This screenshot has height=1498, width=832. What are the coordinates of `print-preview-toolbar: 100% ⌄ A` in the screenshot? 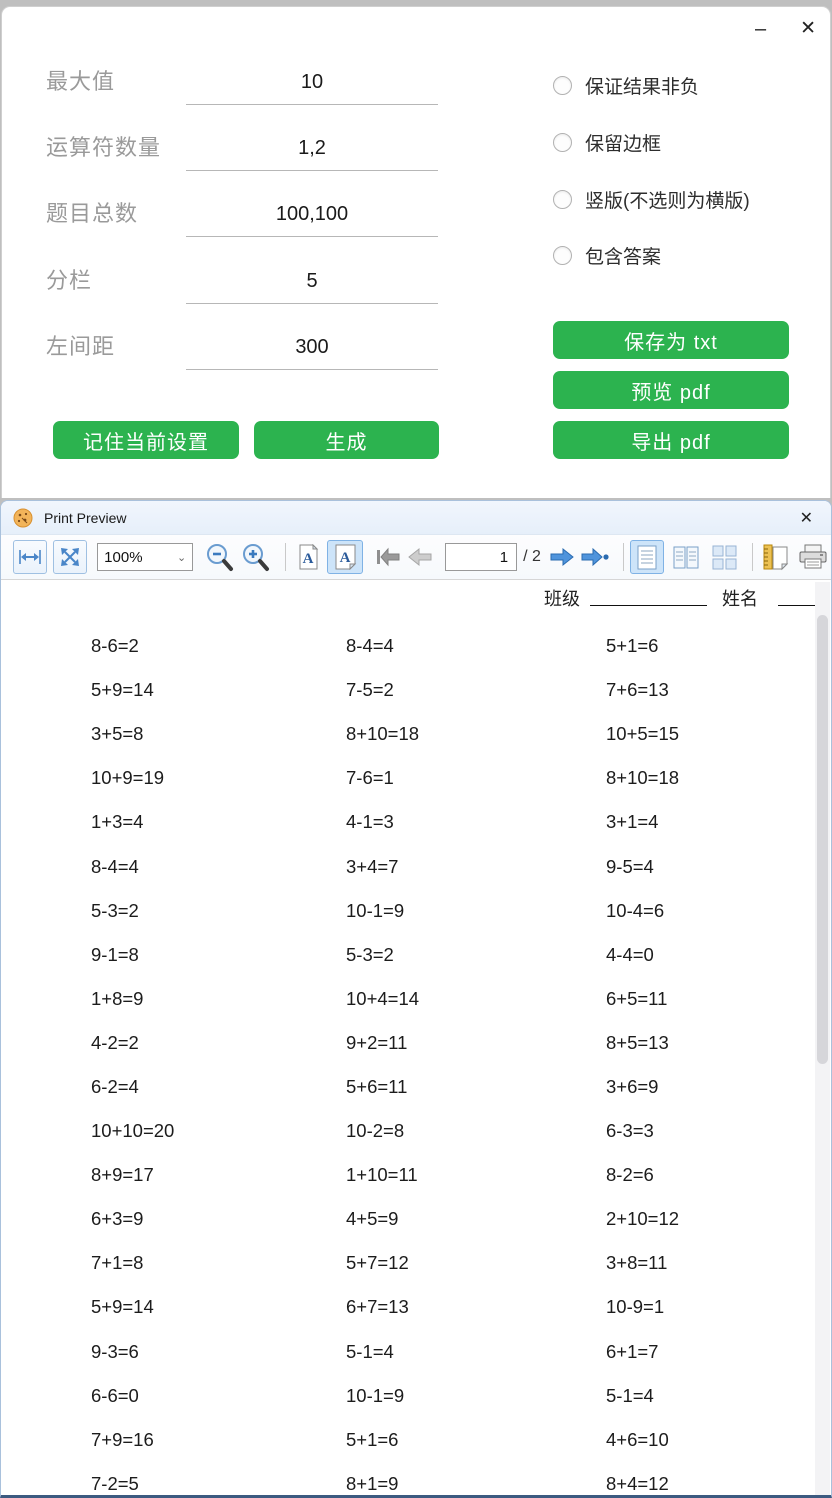 It's located at (416, 557).